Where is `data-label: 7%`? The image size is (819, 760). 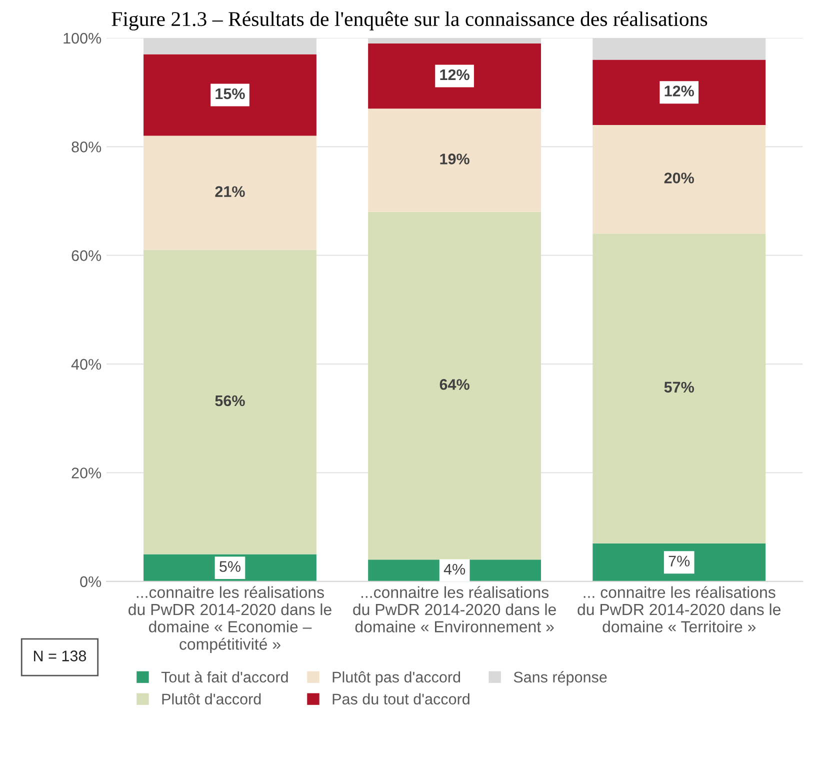
data-label: 7% is located at coordinates (679, 561).